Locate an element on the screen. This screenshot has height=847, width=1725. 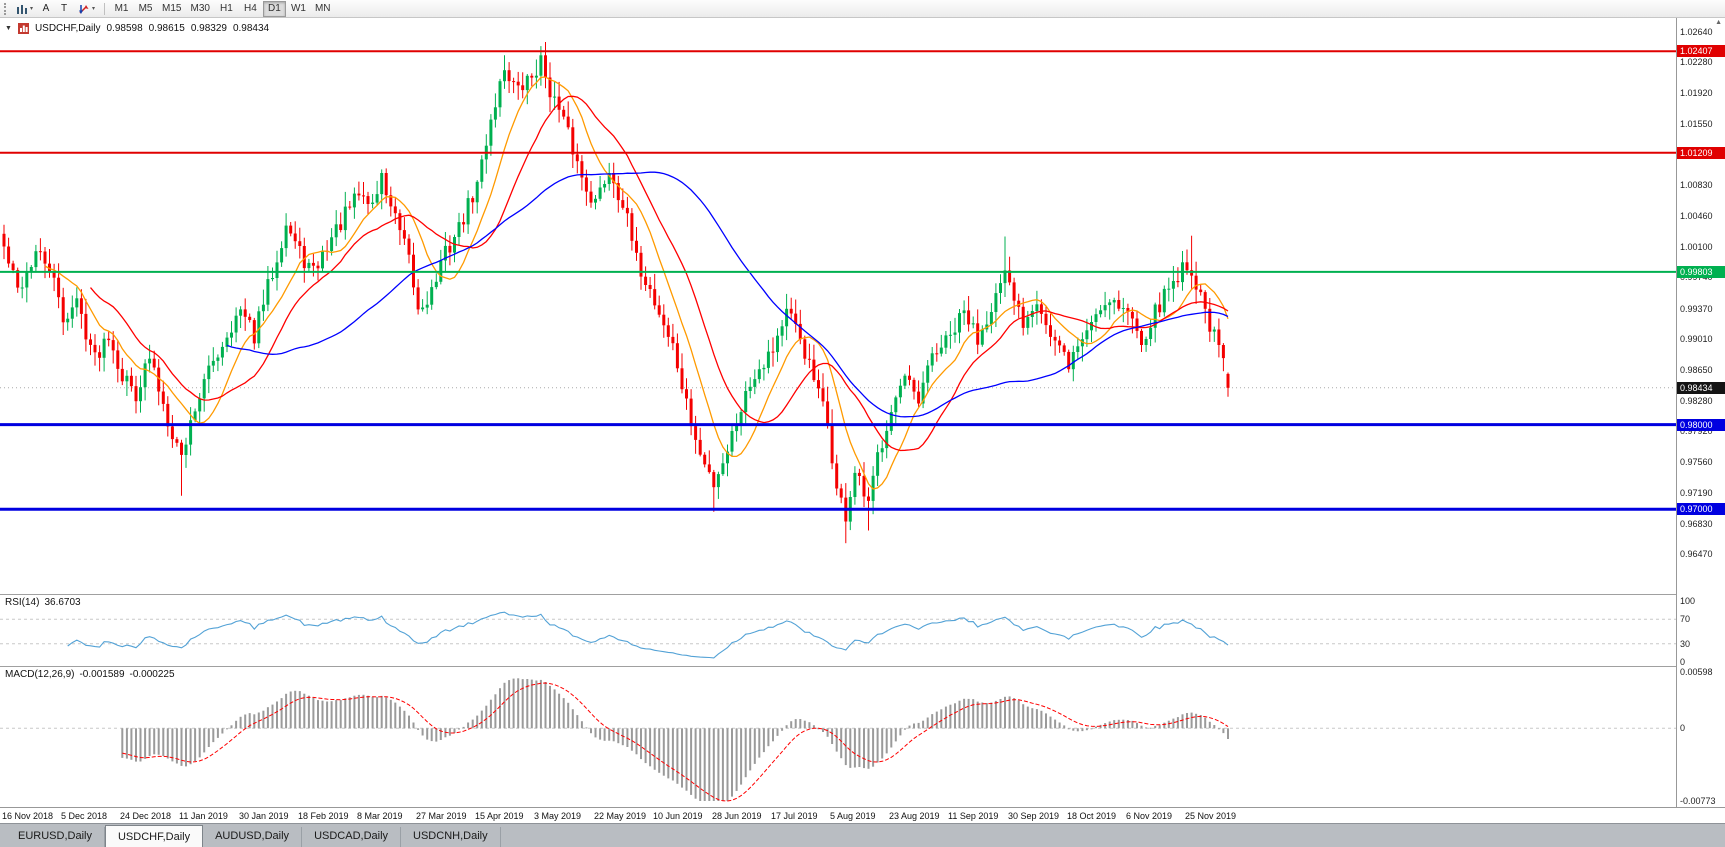
tool-buttons: ▾ A T ▾ is located at coordinates (55, 9).